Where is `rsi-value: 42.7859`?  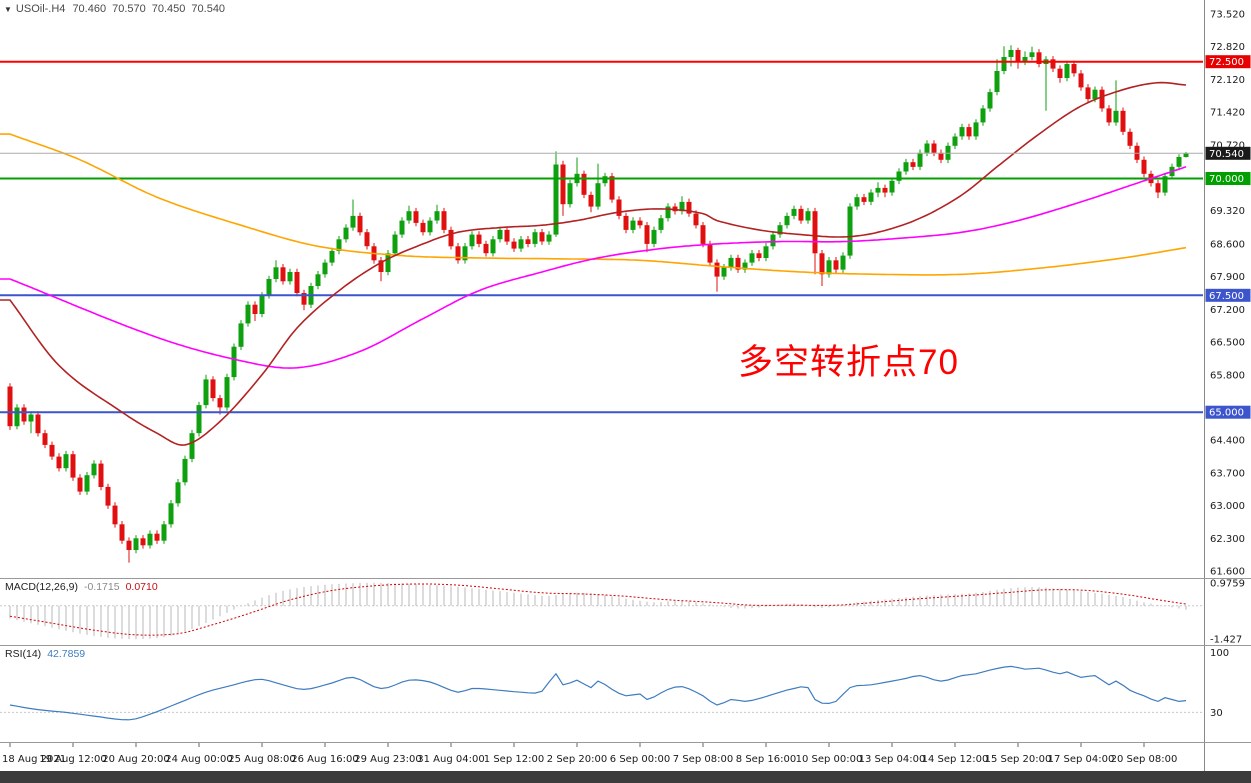
rsi-value: 42.7859 is located at coordinates (66, 654).